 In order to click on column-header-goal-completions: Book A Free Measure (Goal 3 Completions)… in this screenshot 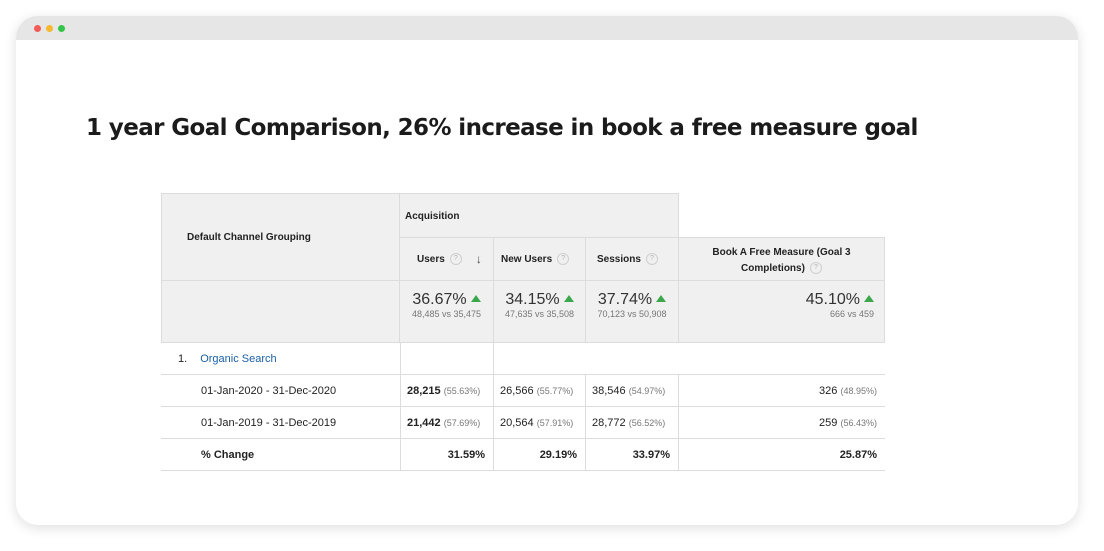, I will do `click(782, 259)`.